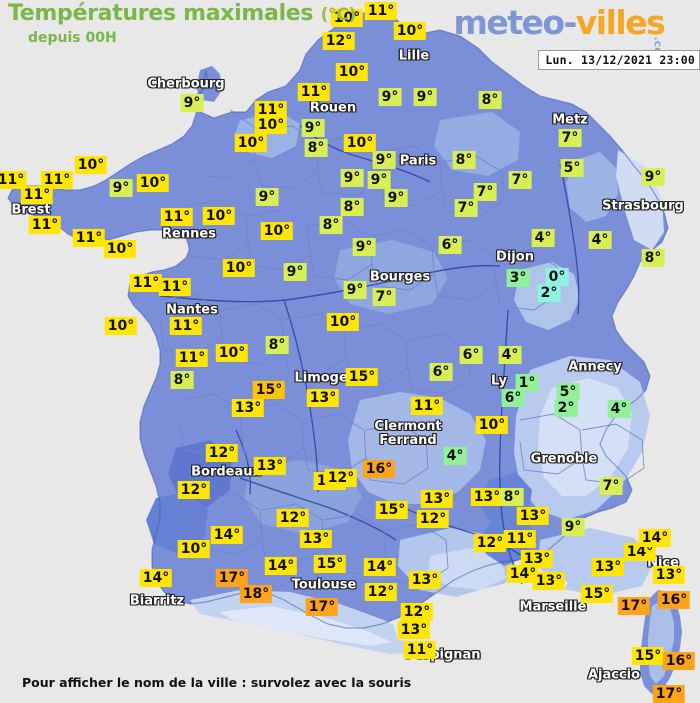  Describe the element at coordinates (566, 408) in the screenshot. I see `temperature-badge: 2°` at that location.